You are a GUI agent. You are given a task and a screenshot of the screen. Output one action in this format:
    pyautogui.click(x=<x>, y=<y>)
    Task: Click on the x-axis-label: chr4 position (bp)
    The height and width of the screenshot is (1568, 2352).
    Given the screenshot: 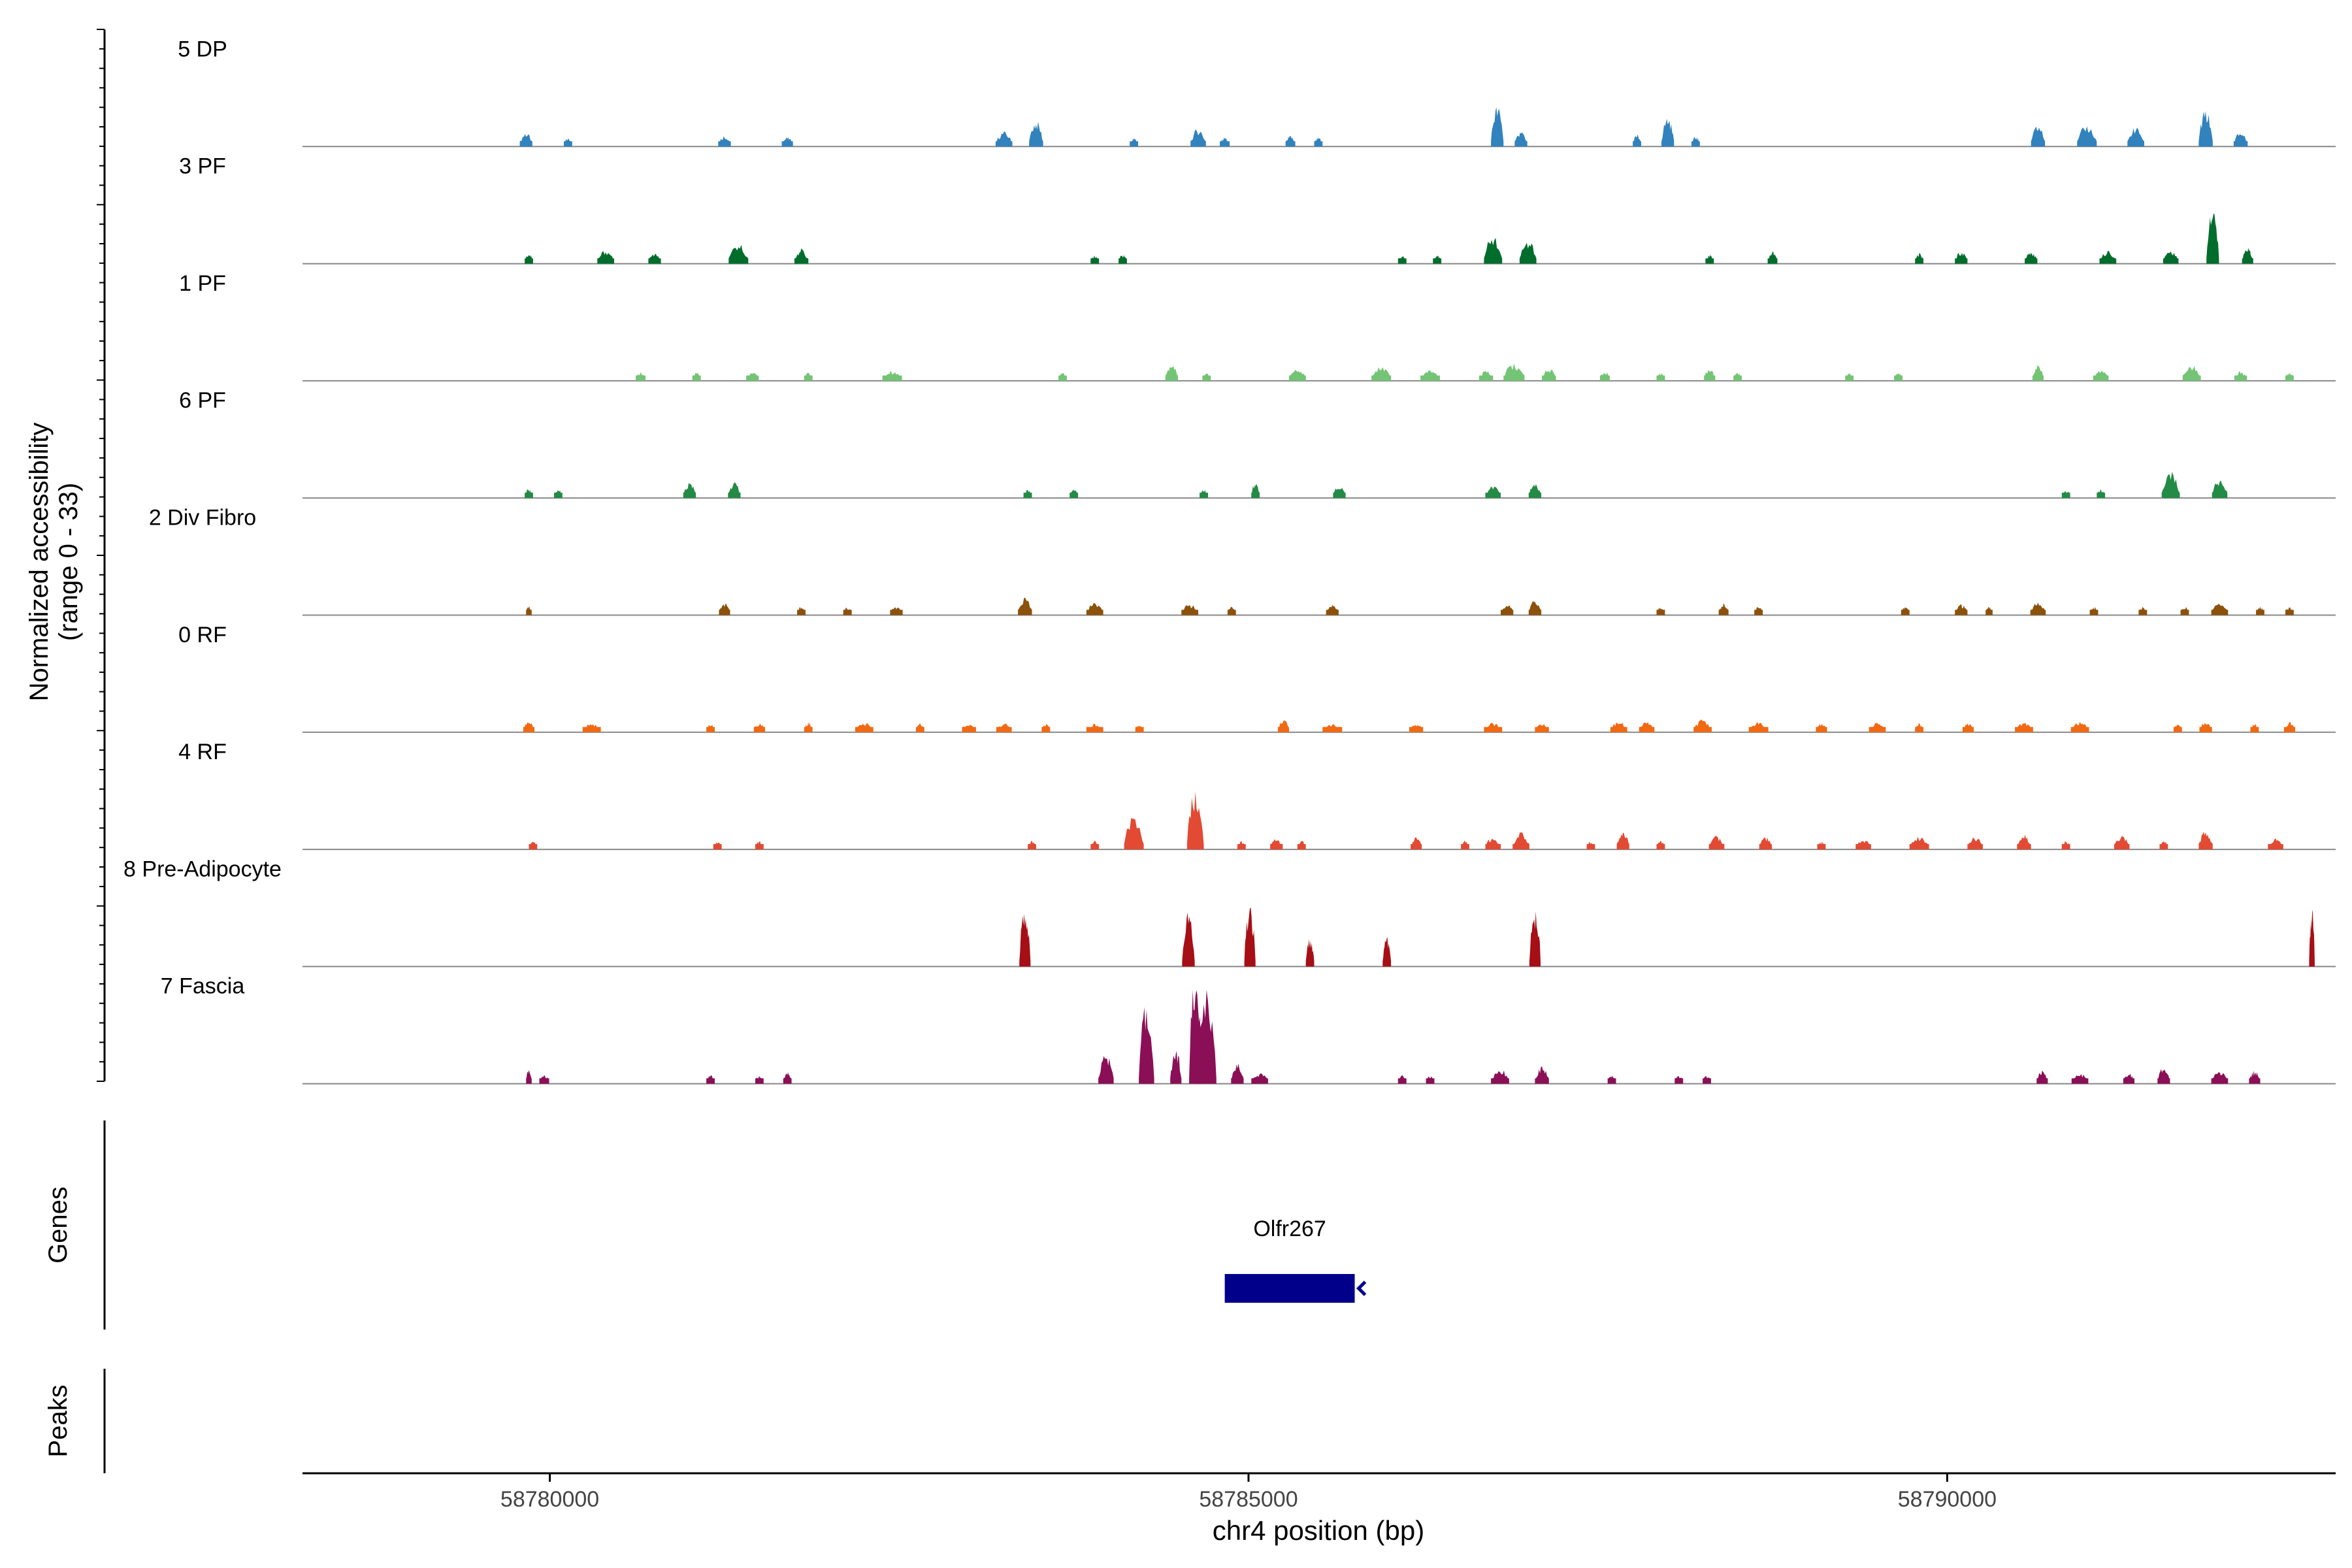 What is the action you would take?
    pyautogui.click(x=1319, y=1530)
    